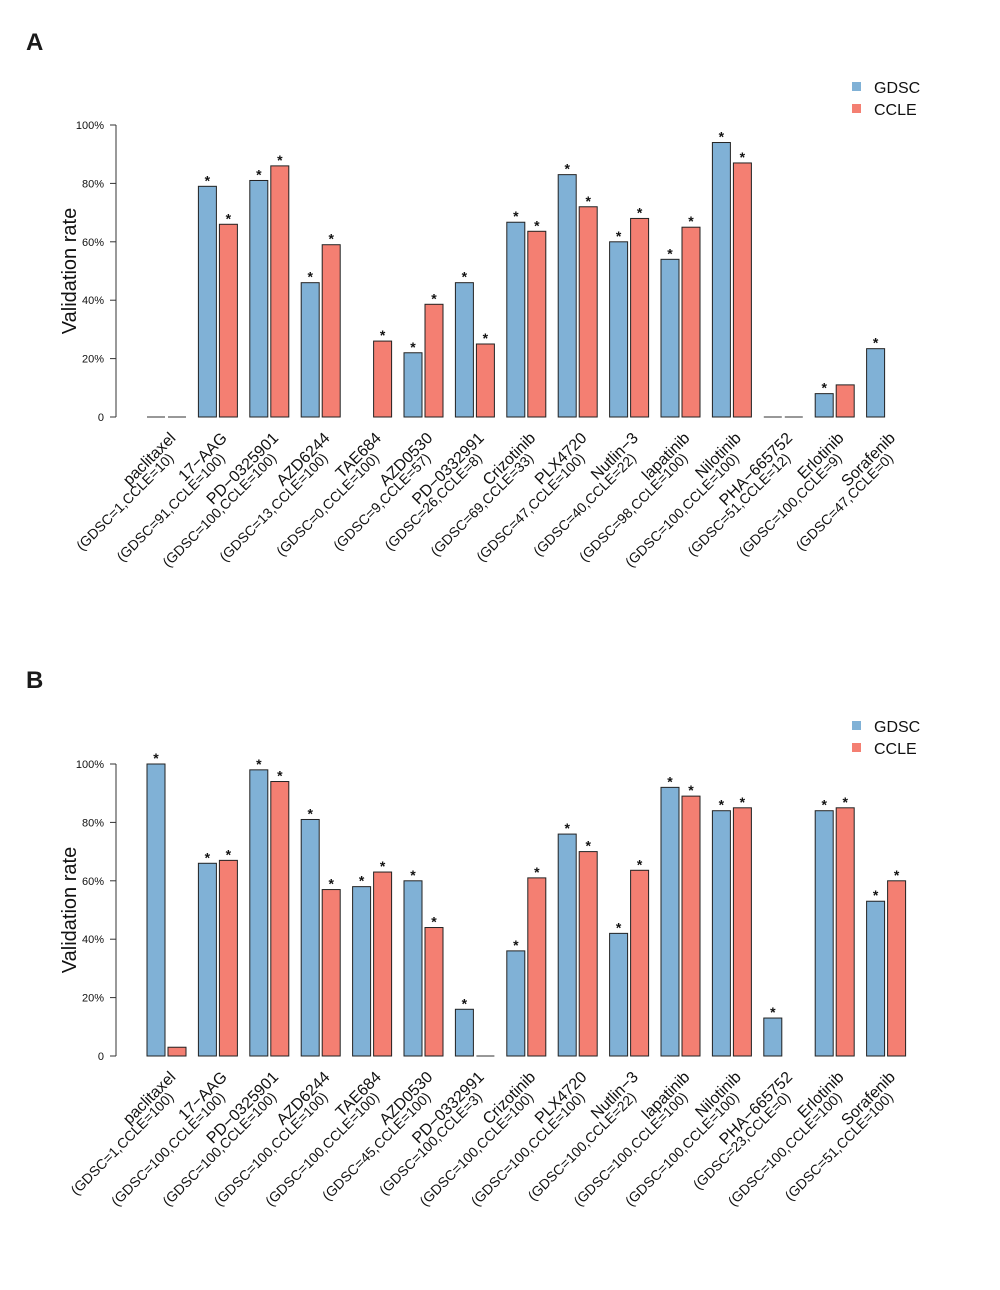  What do you see at coordinates (70, 910) in the screenshot?
I see `y-axis-label: Validation rate` at bounding box center [70, 910].